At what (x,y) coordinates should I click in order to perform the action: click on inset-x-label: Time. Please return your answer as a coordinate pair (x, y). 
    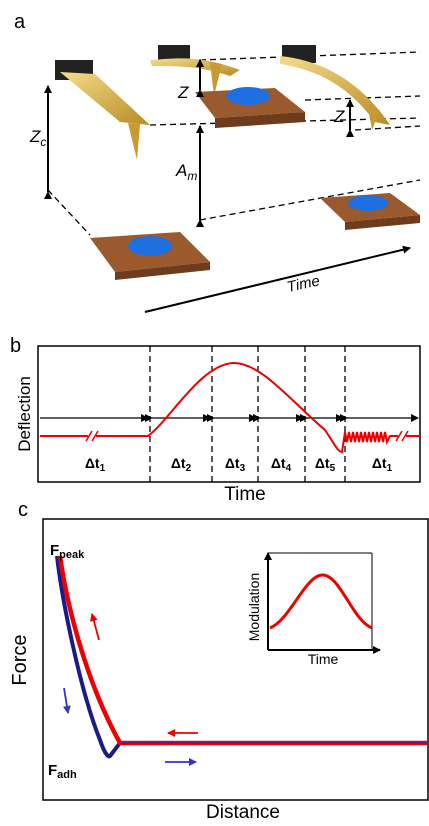
    Looking at the image, I should click on (323, 659).